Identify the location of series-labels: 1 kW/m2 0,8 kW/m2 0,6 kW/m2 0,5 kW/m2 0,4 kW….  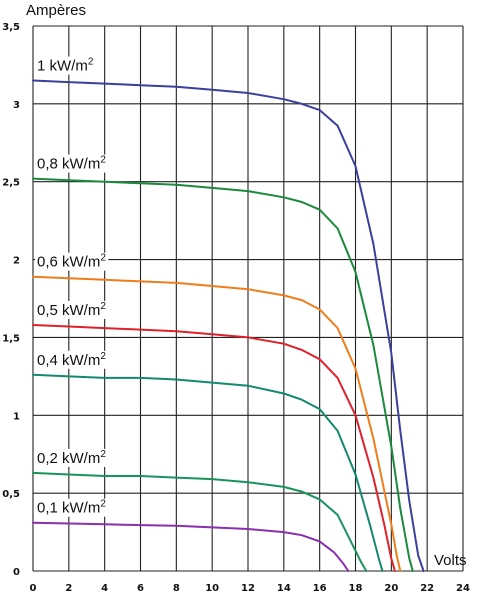
(72, 286).